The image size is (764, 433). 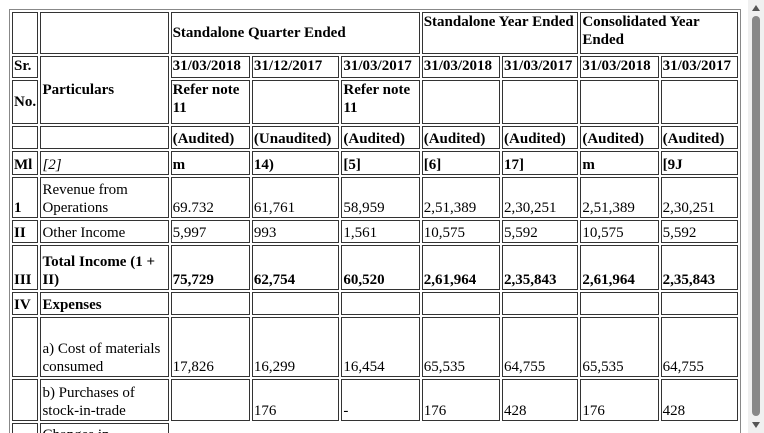 What do you see at coordinates (295, 267) in the screenshot?
I see `value: 62,754` at bounding box center [295, 267].